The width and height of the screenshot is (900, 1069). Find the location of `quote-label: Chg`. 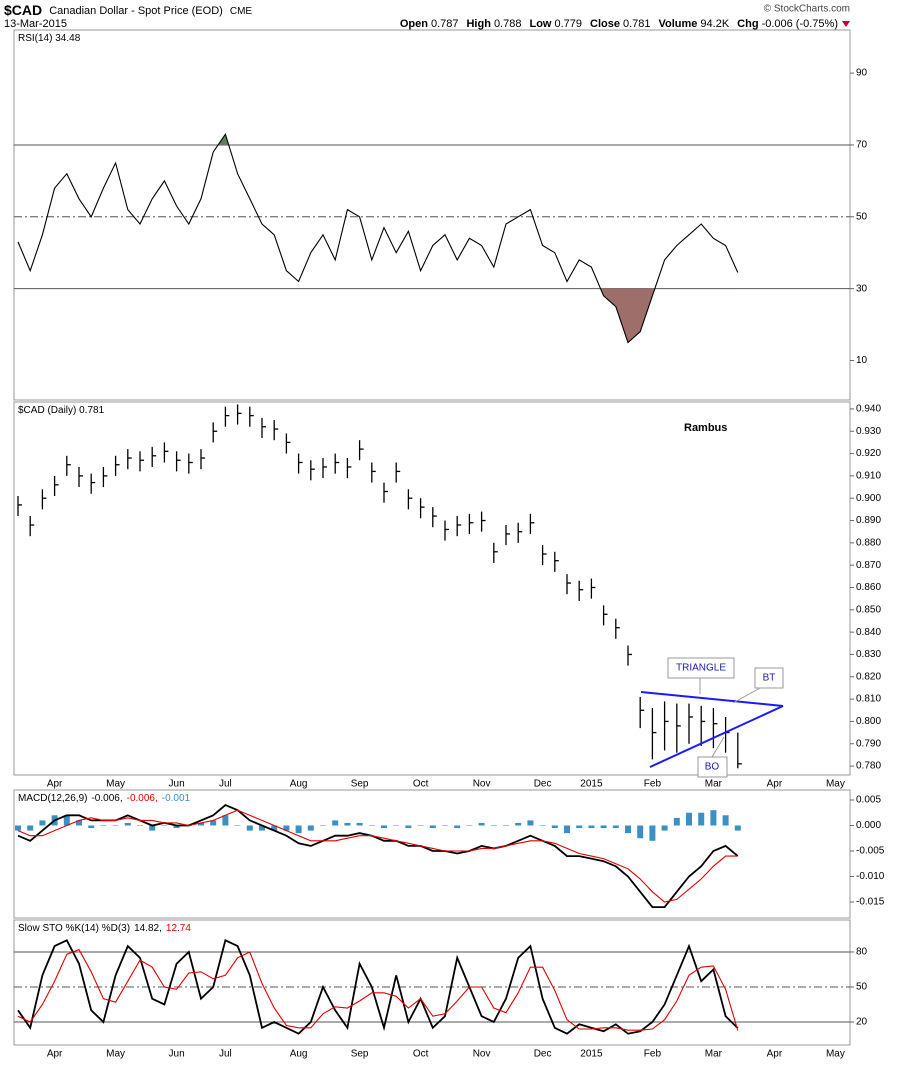

quote-label: Chg is located at coordinates (747, 24).